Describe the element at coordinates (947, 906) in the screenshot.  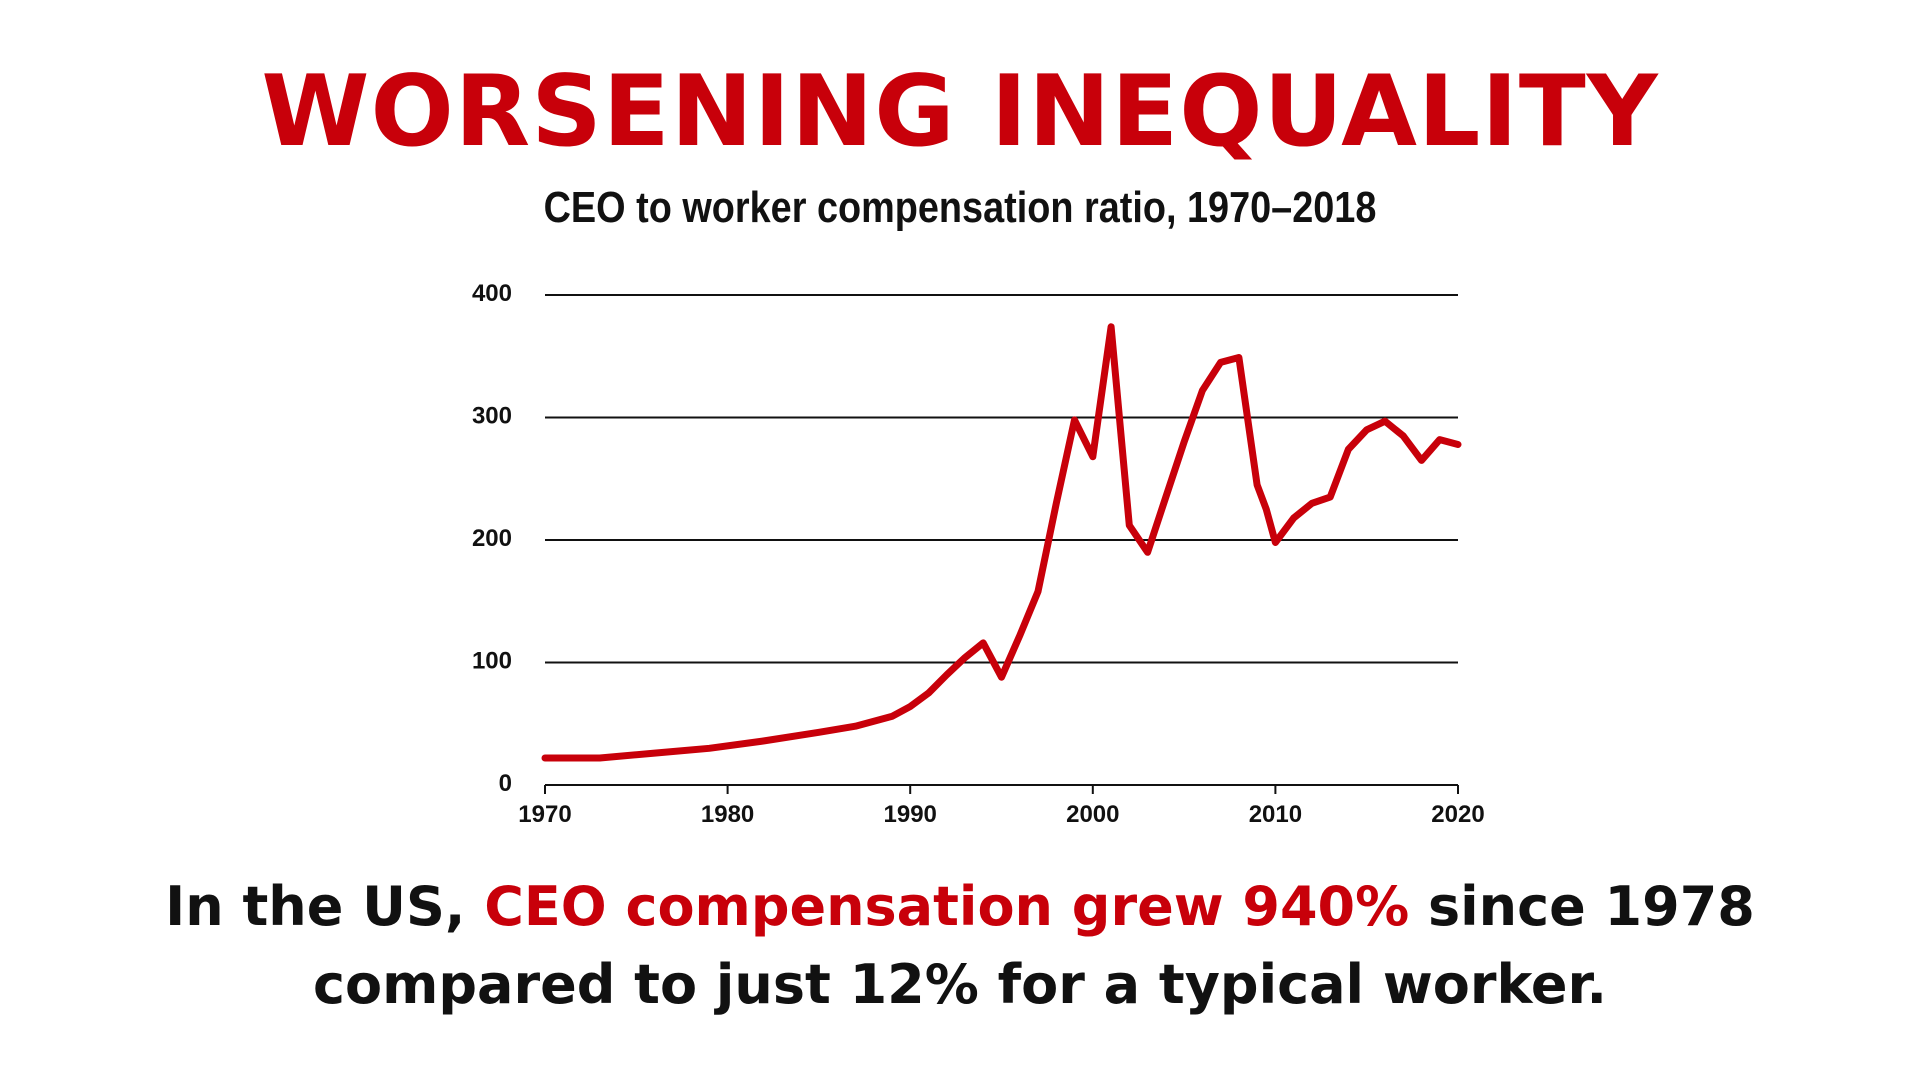
I see `caption-highlight: CEO compensation grew 940%` at that location.